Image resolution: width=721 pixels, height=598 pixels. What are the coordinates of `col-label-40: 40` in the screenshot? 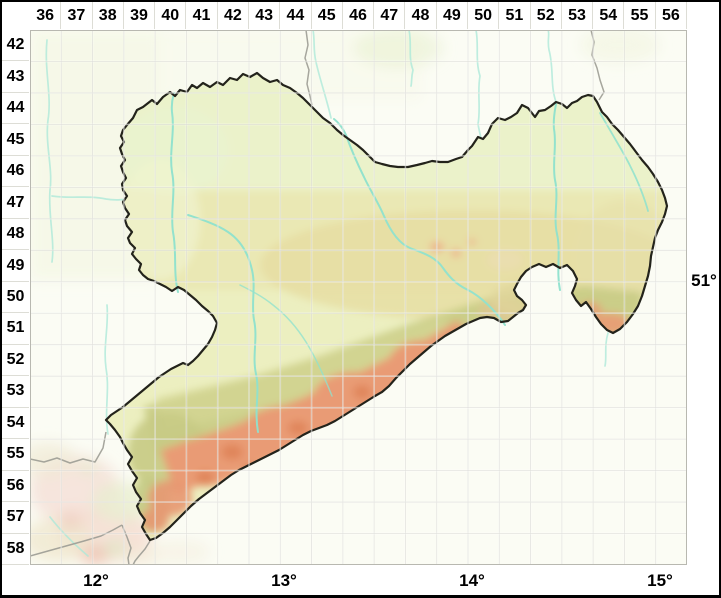 It's located at (171, 15).